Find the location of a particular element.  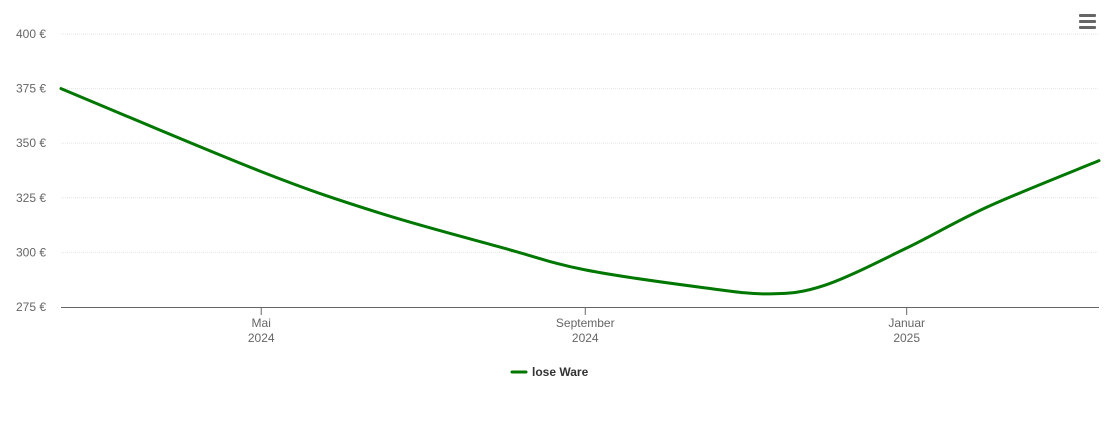

x-tick-label: September is located at coordinates (585, 323).